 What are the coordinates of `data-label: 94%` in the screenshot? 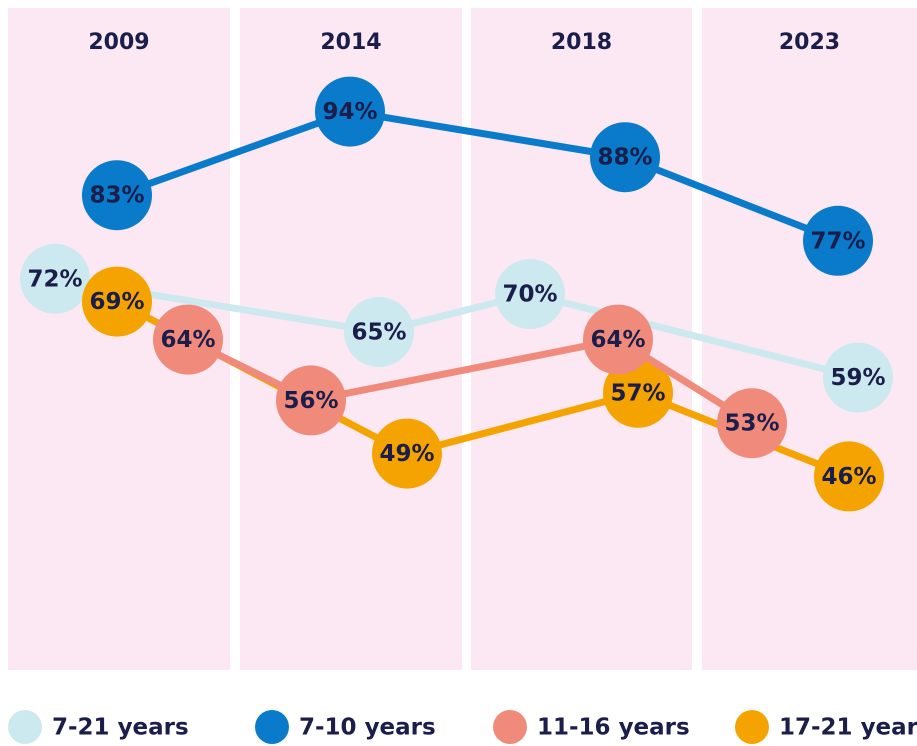 It's located at (349, 112).